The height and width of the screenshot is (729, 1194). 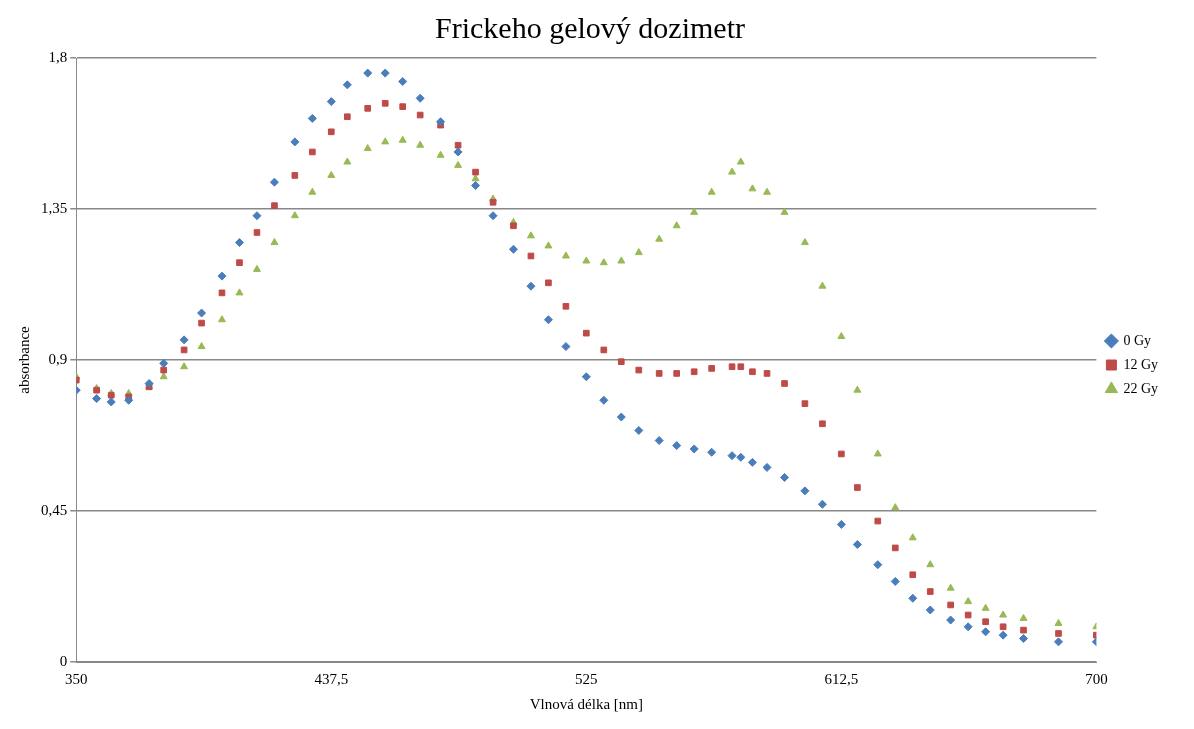 What do you see at coordinates (1141, 364) in the screenshot?
I see `legend-label: 12 Gy` at bounding box center [1141, 364].